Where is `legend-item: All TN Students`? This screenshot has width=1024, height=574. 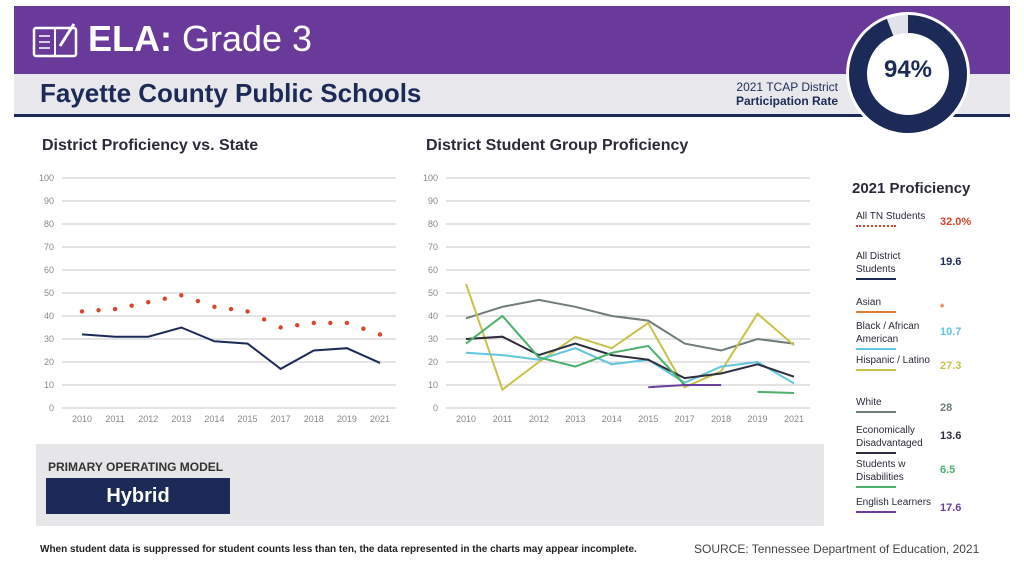
legend-item: All TN Students is located at coordinates (896, 218).